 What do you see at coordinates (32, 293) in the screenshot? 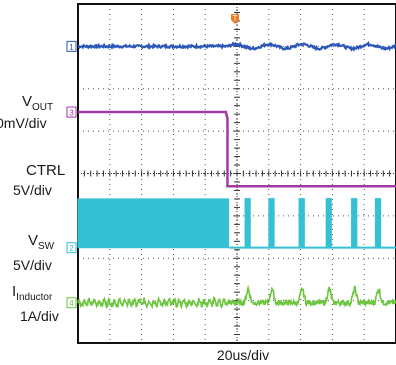
I see `iinductor-label: IInductor` at bounding box center [32, 293].